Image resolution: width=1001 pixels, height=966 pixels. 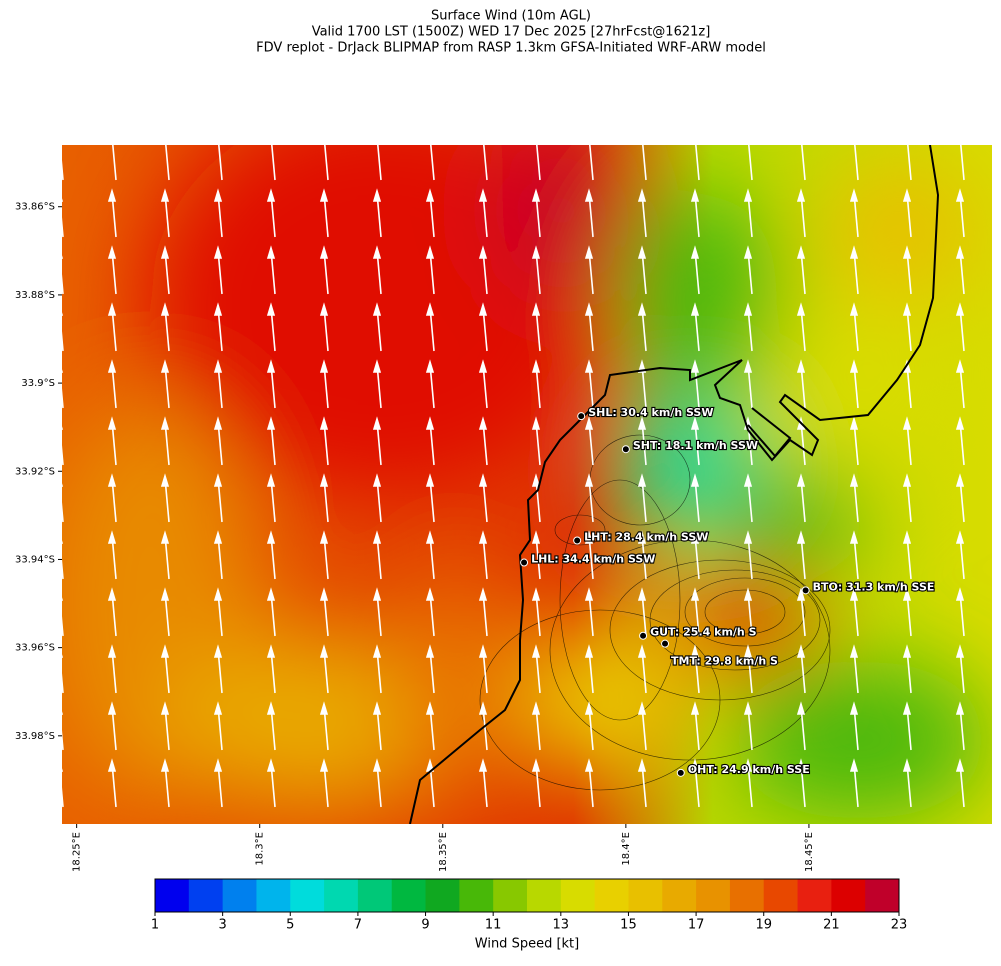 I want to click on lat-label: 33.98°S, so click(x=35, y=736).